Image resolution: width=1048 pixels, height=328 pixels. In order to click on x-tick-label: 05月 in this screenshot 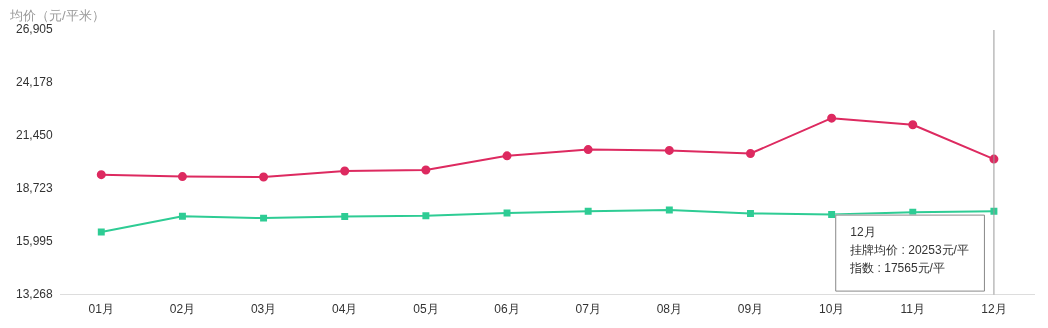, I will do `click(426, 309)`.